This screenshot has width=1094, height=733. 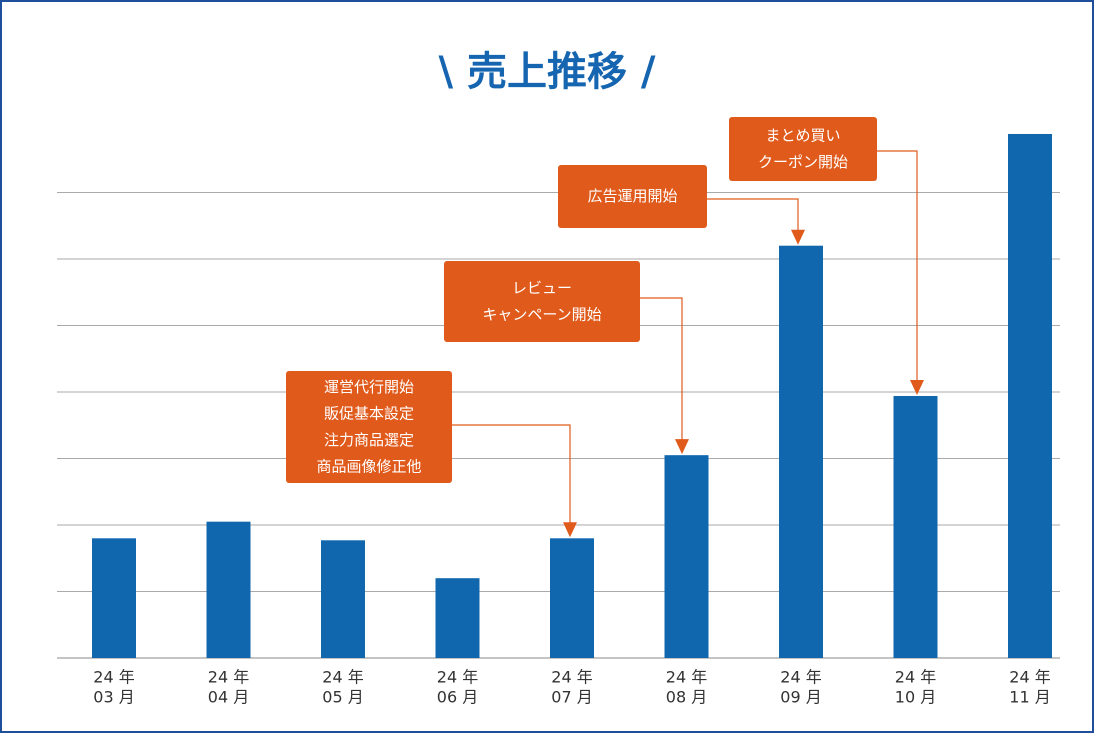 I want to click on x-tick-label: 07 月, so click(x=571, y=697).